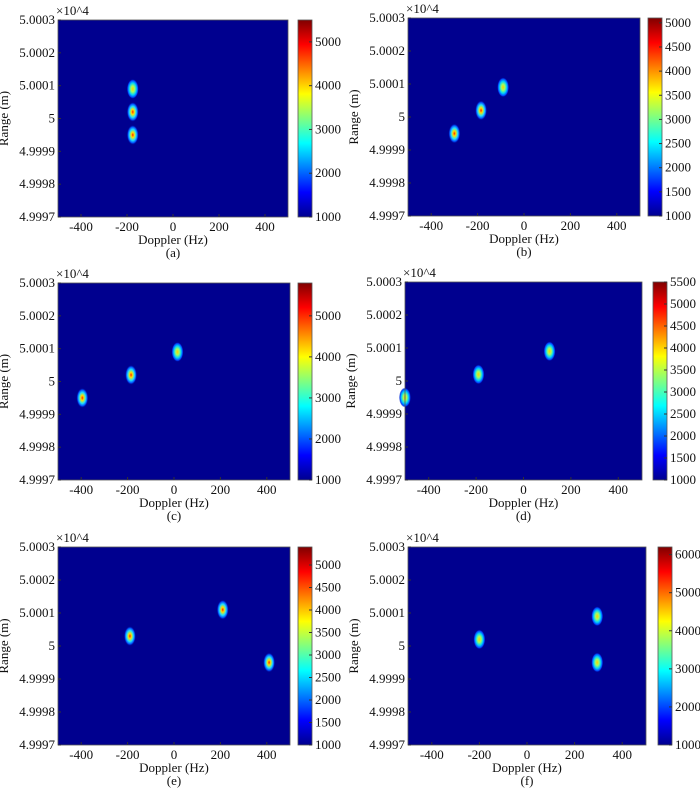 Image resolution: width=700 pixels, height=790 pixels. Describe the element at coordinates (81, 754) in the screenshot. I see `x-tick-label: -400` at that location.